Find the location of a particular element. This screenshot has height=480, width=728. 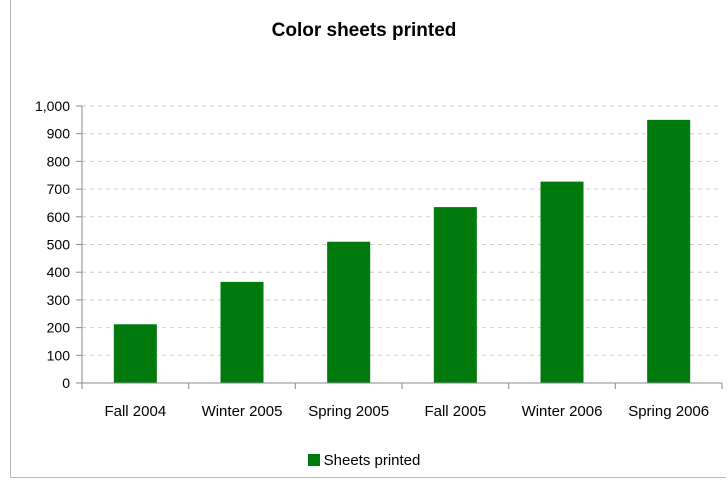

x-tick-label: Winter 2005 is located at coordinates (242, 411).